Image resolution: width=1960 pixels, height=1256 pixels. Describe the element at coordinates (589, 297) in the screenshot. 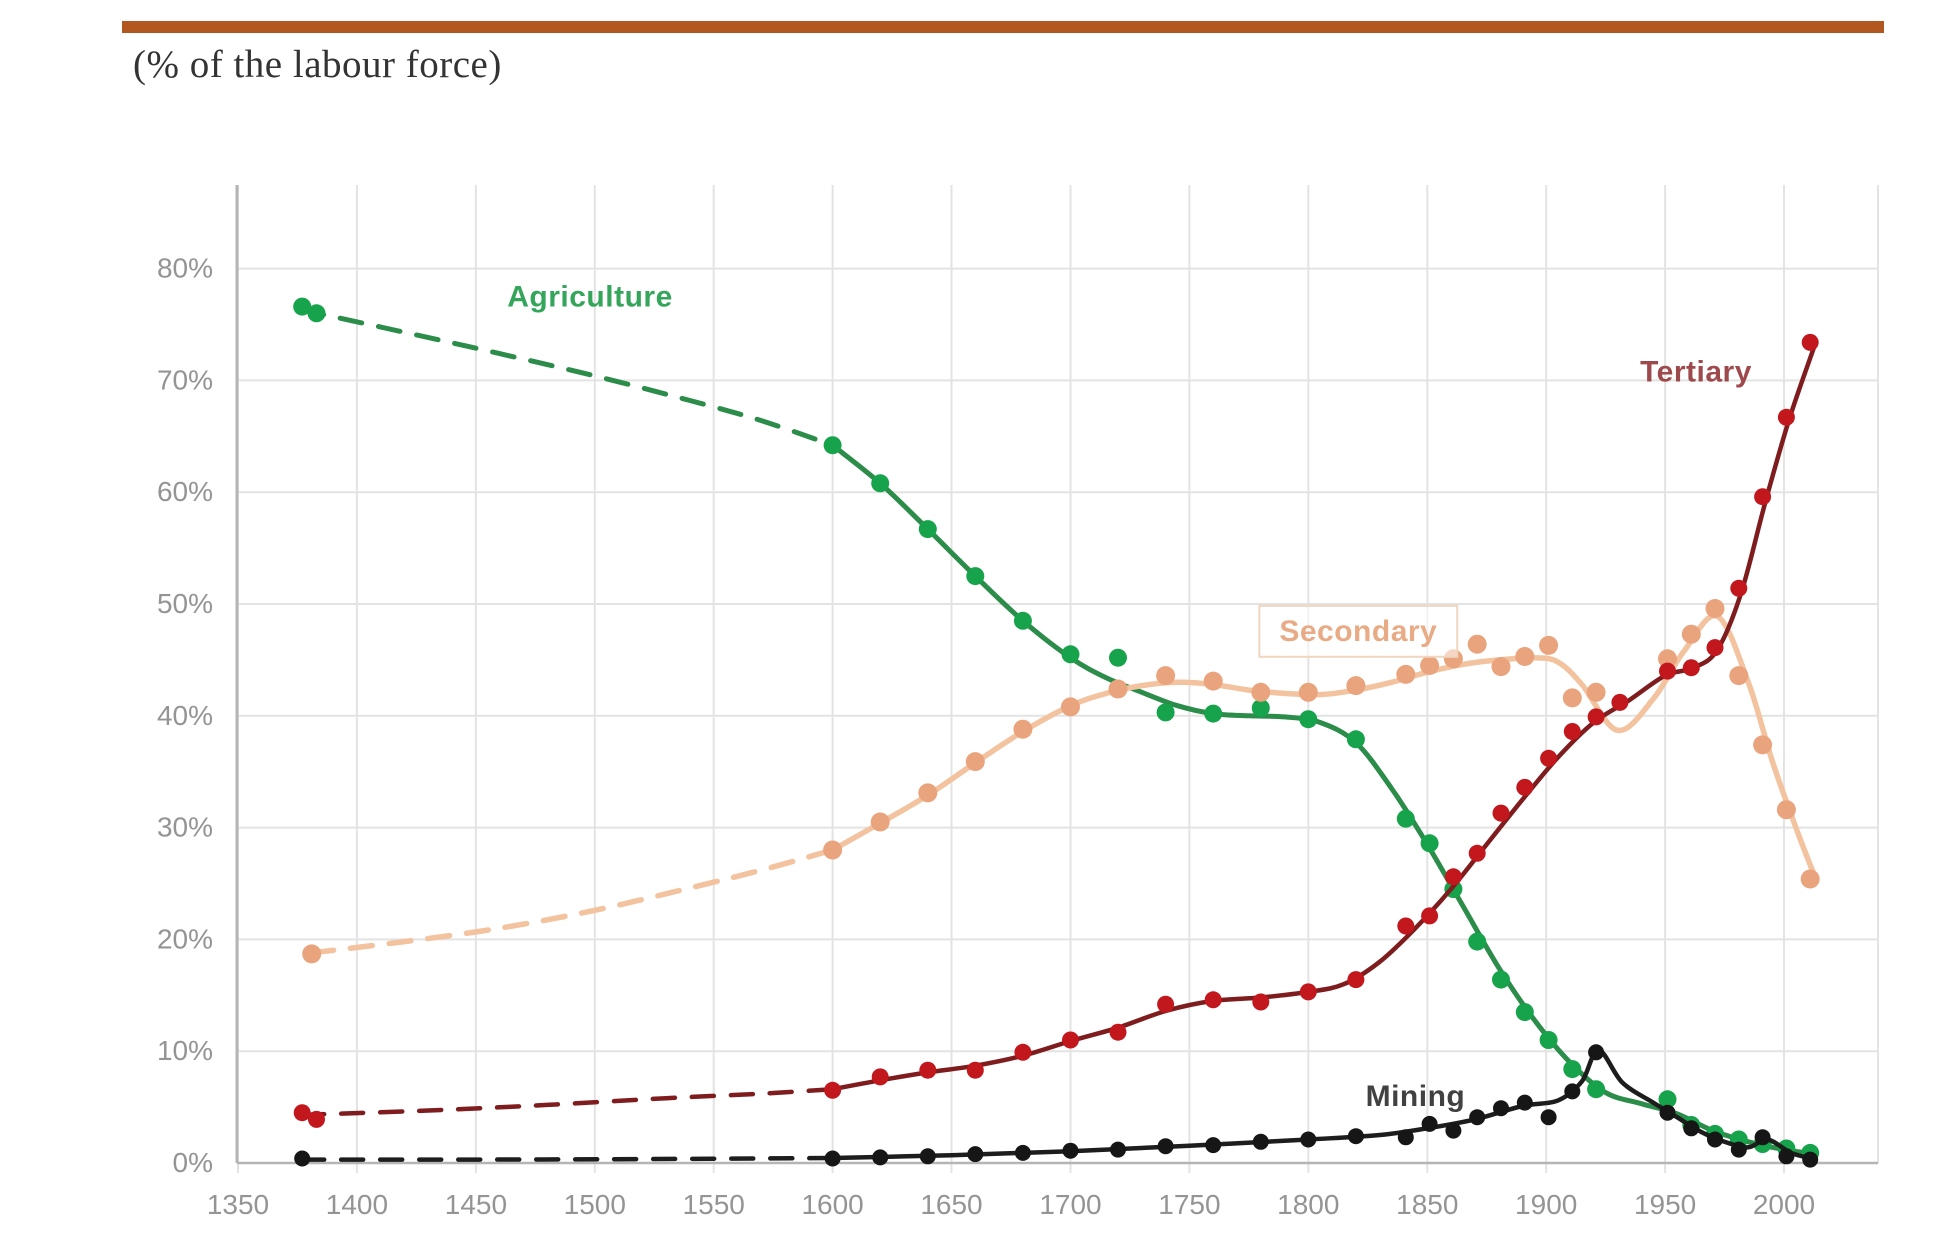

I see `agriculture-label-group: Agriculture` at that location.